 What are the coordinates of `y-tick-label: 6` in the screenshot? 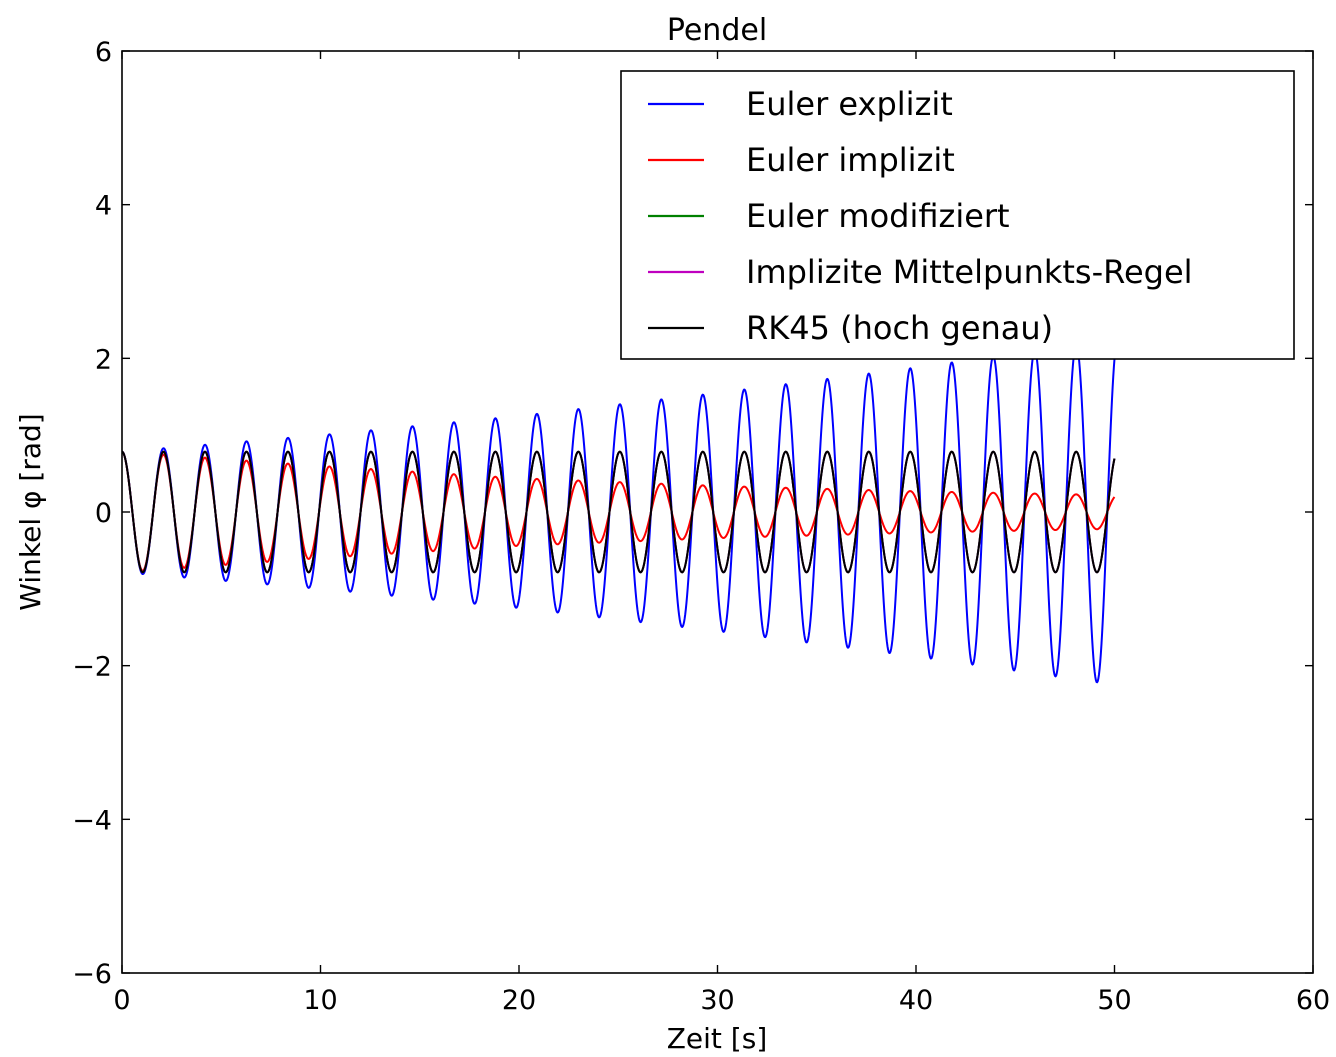 It's located at (103, 52).